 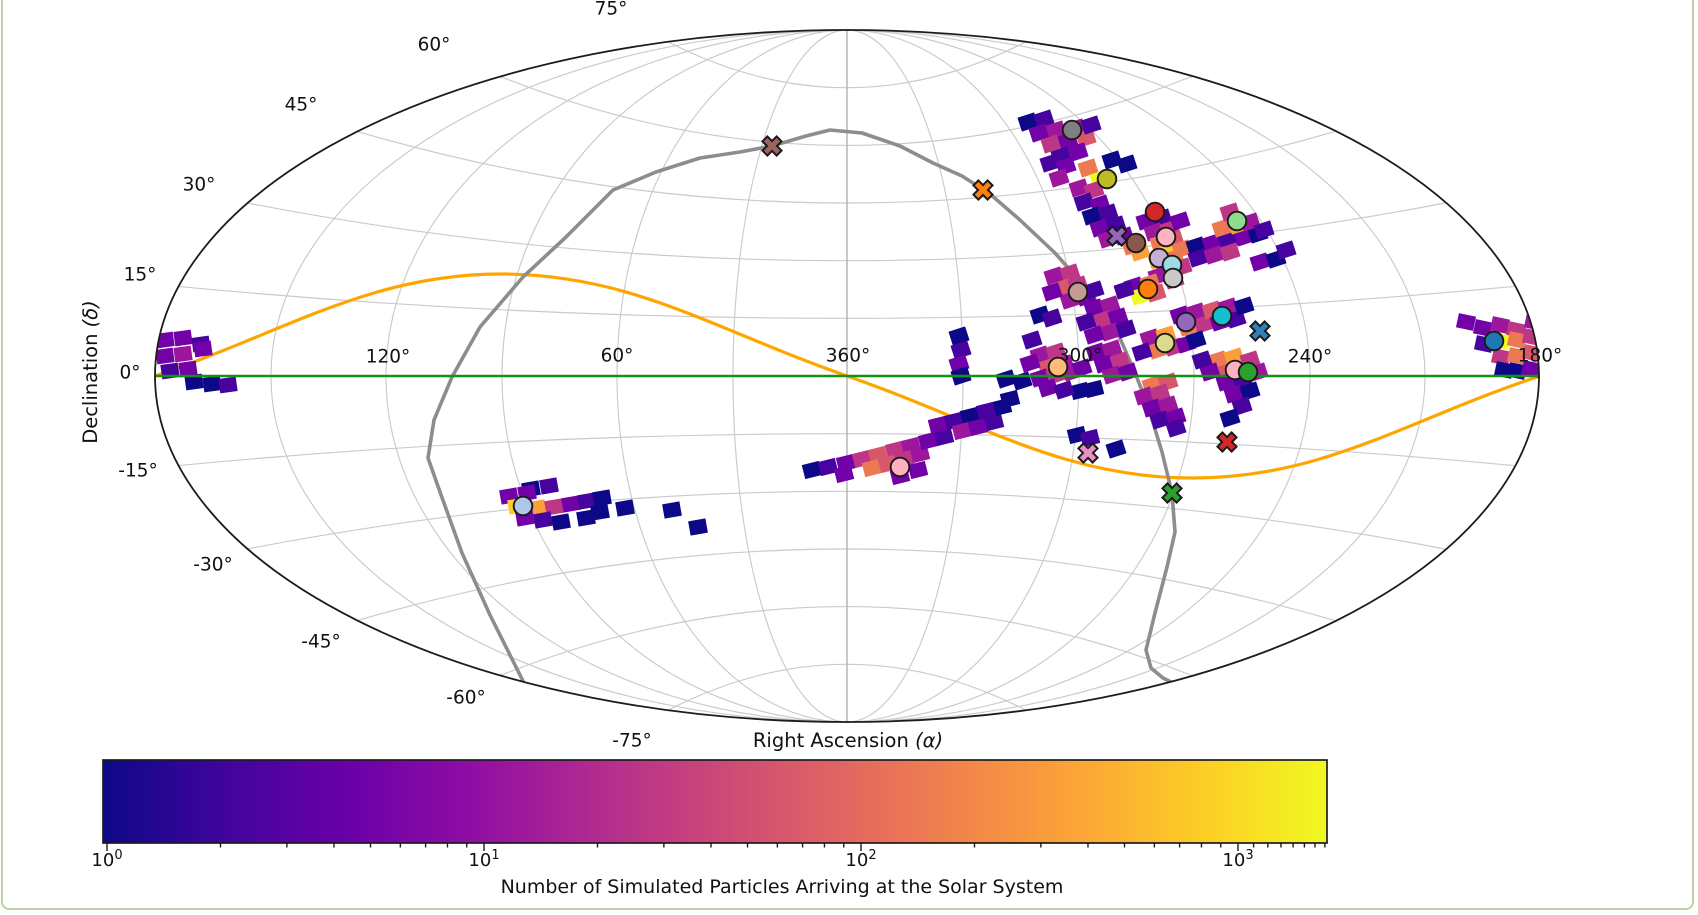 I want to click on heatmap-cluster-south-west-blob, so click(x=603, y=506).